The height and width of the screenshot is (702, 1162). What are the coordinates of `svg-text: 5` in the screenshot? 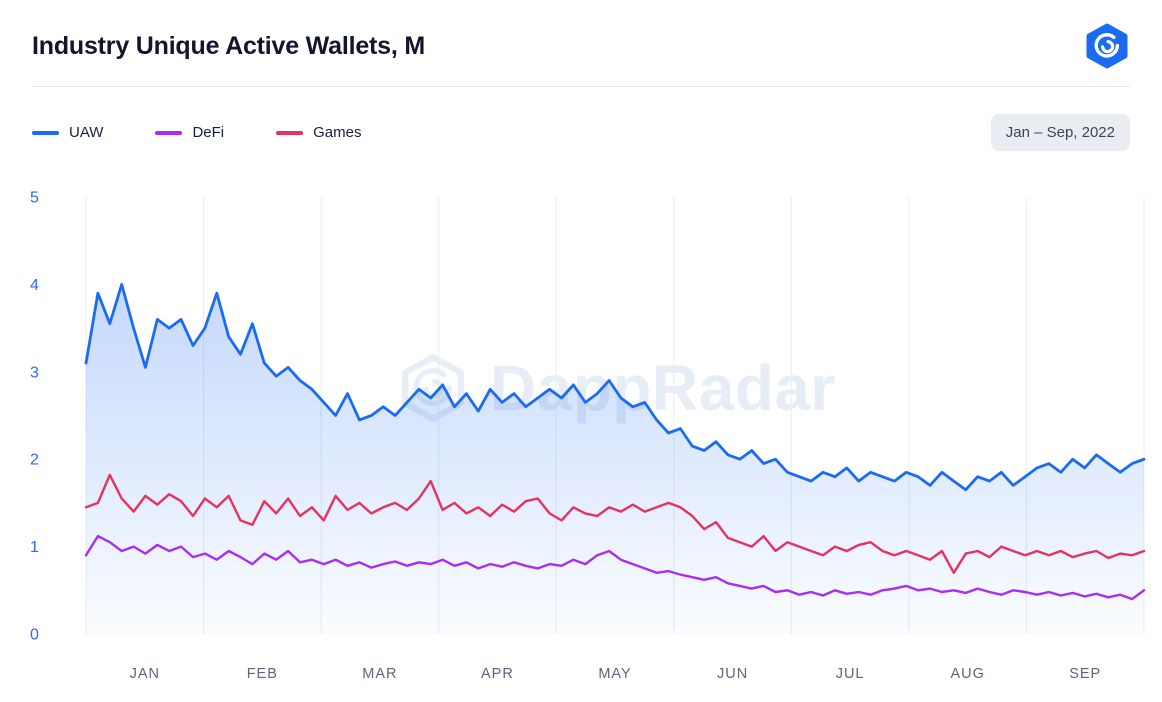 It's located at (34, 198).